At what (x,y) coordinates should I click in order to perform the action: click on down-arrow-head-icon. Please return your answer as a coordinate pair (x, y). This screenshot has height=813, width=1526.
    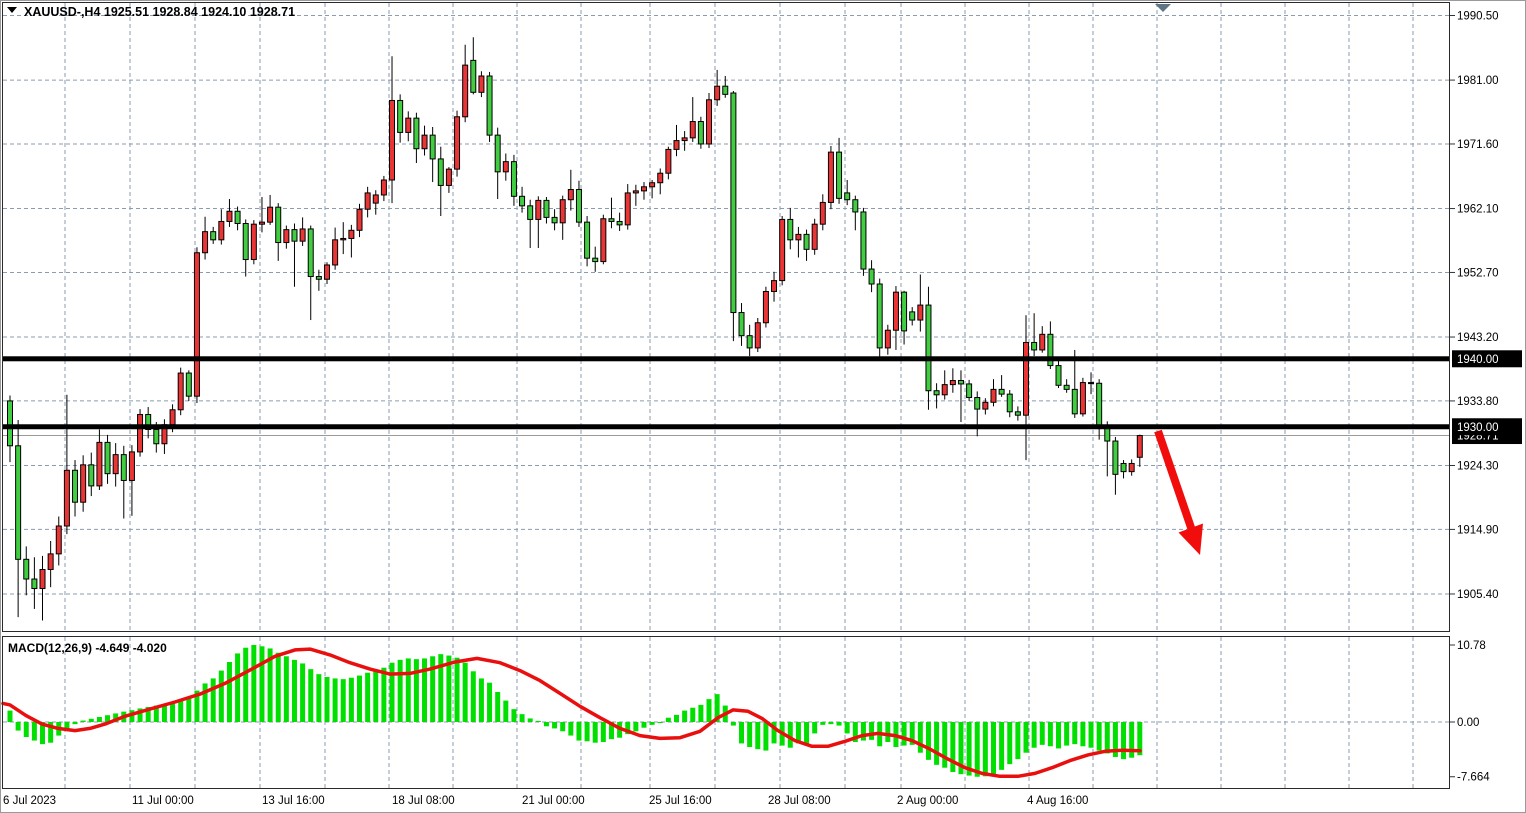
    Looking at the image, I should click on (1191, 539).